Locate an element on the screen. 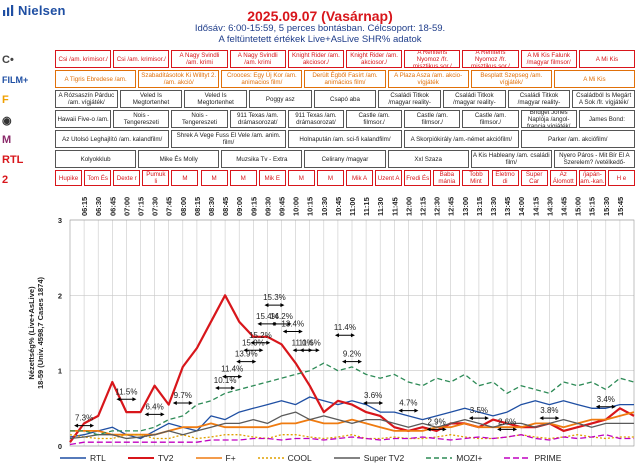 This screenshot has height=464, width=640. x-tick-label: 12:15 is located at coordinates (423, 206).